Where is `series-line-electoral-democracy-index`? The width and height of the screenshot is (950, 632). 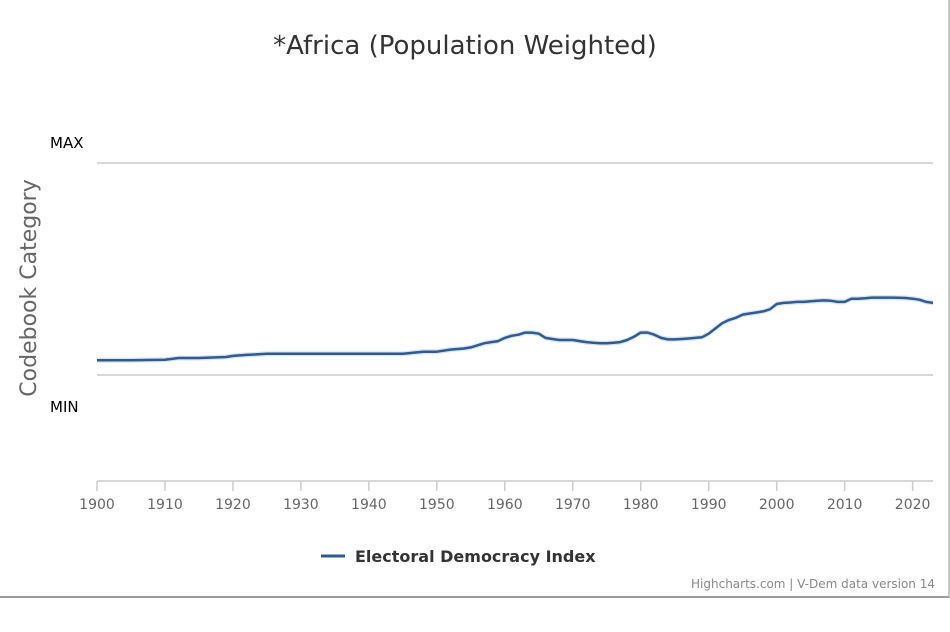
series-line-electoral-democracy-index is located at coordinates (515, 329).